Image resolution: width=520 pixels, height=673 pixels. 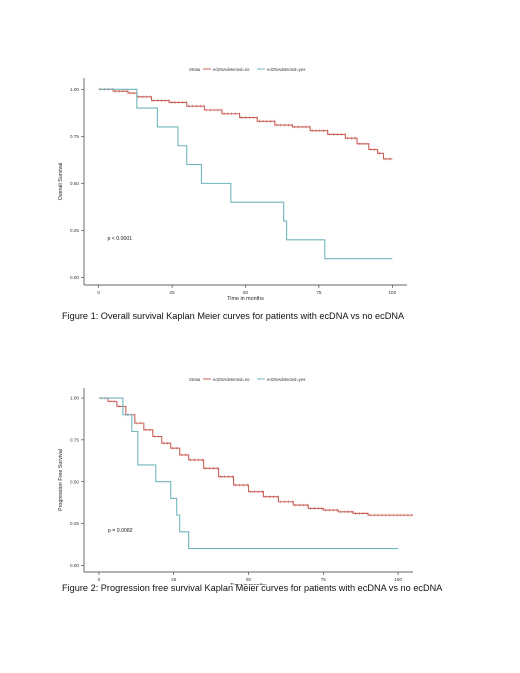 I want to click on p-value-annotation: p < 0.0001, so click(x=119, y=239).